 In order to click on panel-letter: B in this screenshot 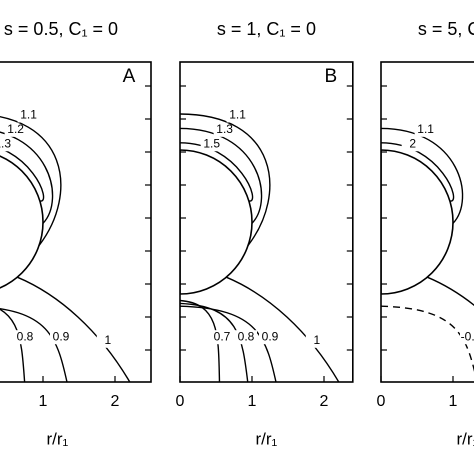, I will do `click(330, 76)`.